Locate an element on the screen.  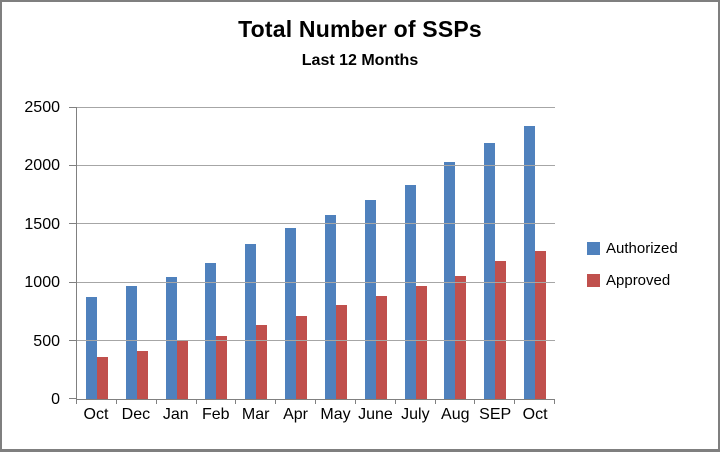
legend-swatch-authorized is located at coordinates (593, 248).